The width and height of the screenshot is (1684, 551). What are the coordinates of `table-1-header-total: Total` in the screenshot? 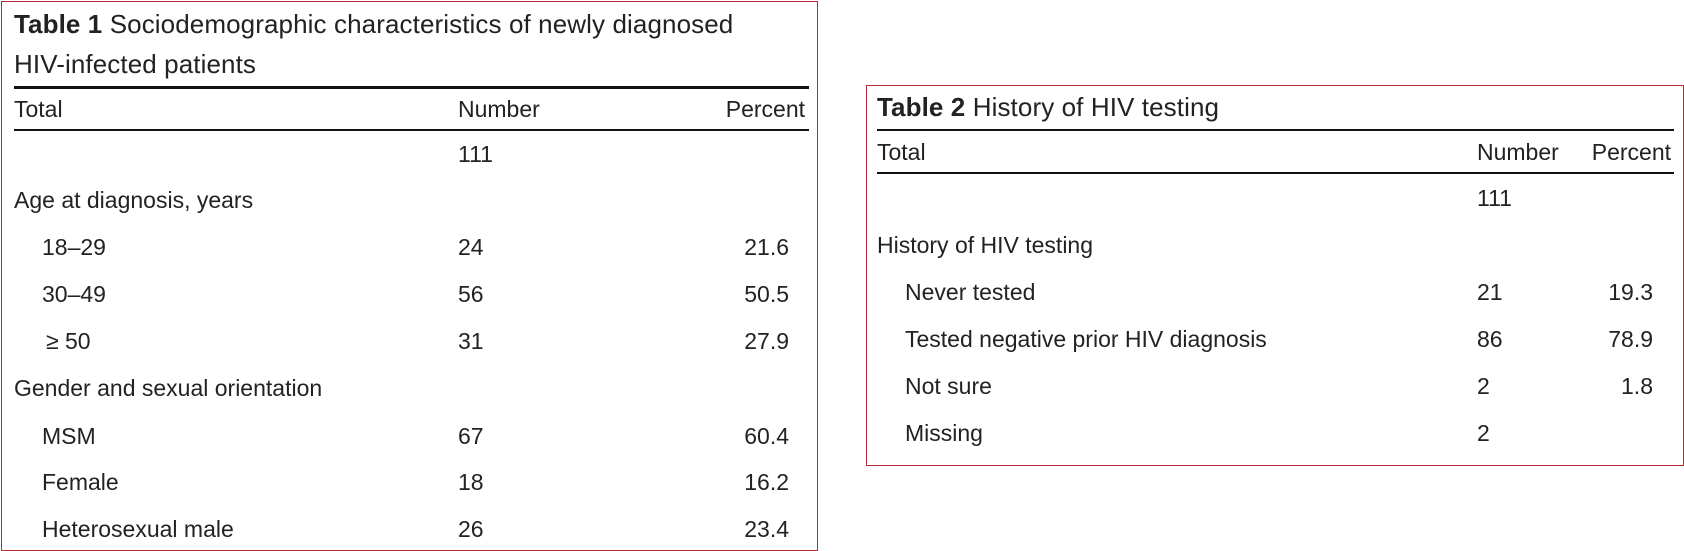 It's located at (38, 109).